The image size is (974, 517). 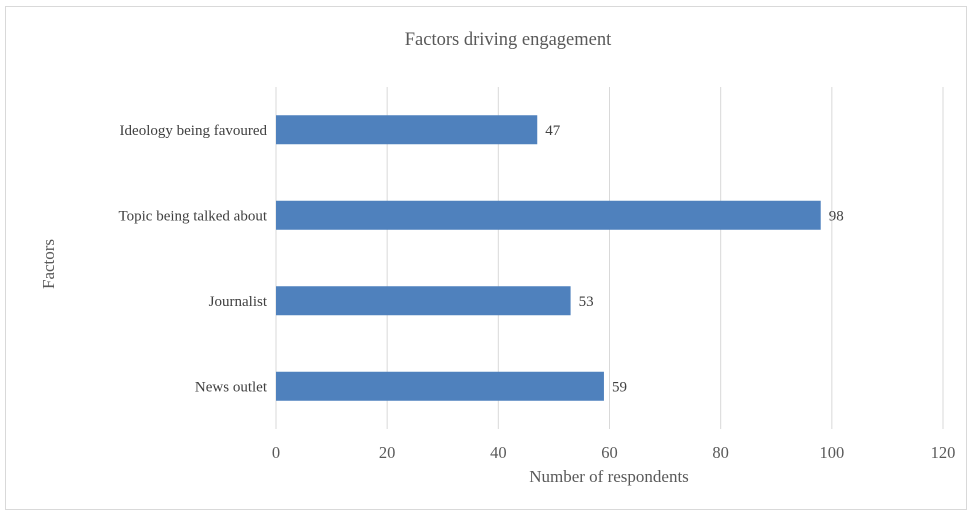 What do you see at coordinates (193, 216) in the screenshot?
I see `category-label: Topic being talked about` at bounding box center [193, 216].